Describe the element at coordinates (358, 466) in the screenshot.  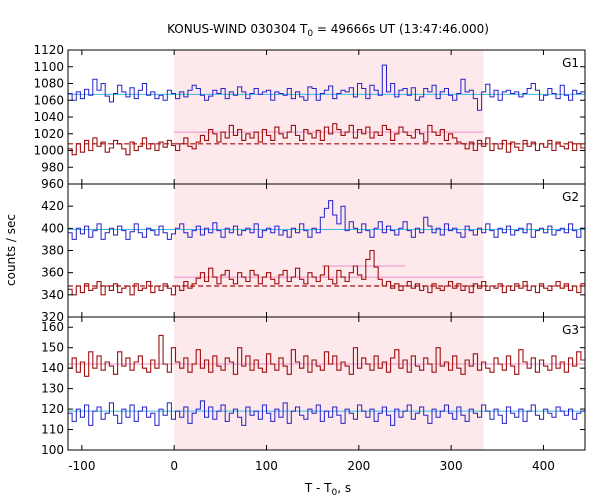
I see `x-tick-label: 200` at that location.